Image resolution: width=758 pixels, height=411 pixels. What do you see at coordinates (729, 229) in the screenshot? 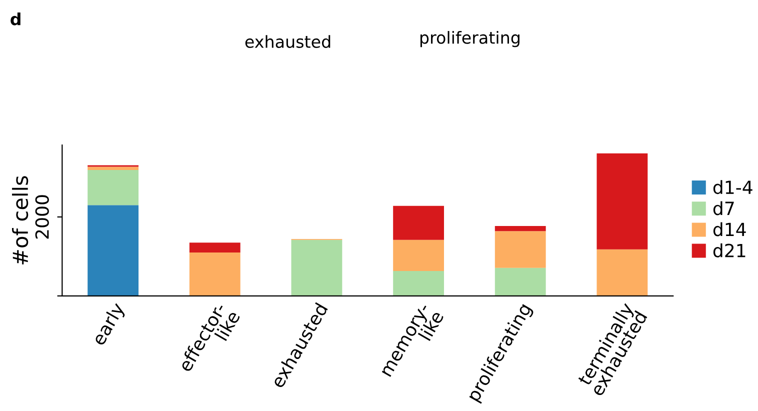
I see `legend-label: d14` at bounding box center [729, 229].